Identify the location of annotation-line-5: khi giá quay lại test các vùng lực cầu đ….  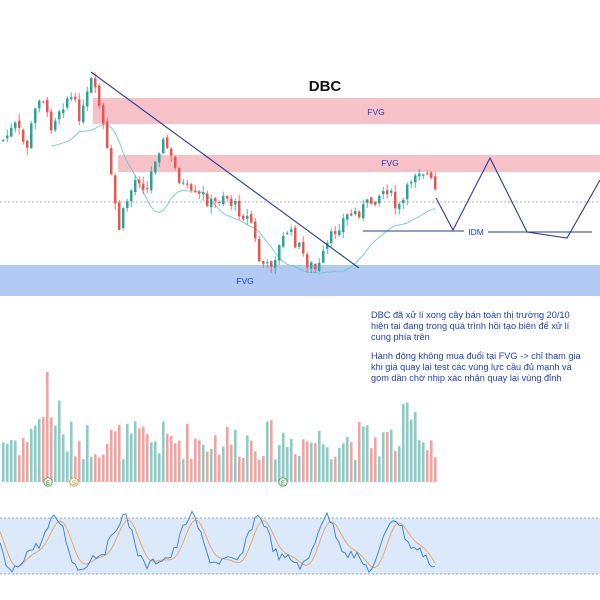
(471, 367).